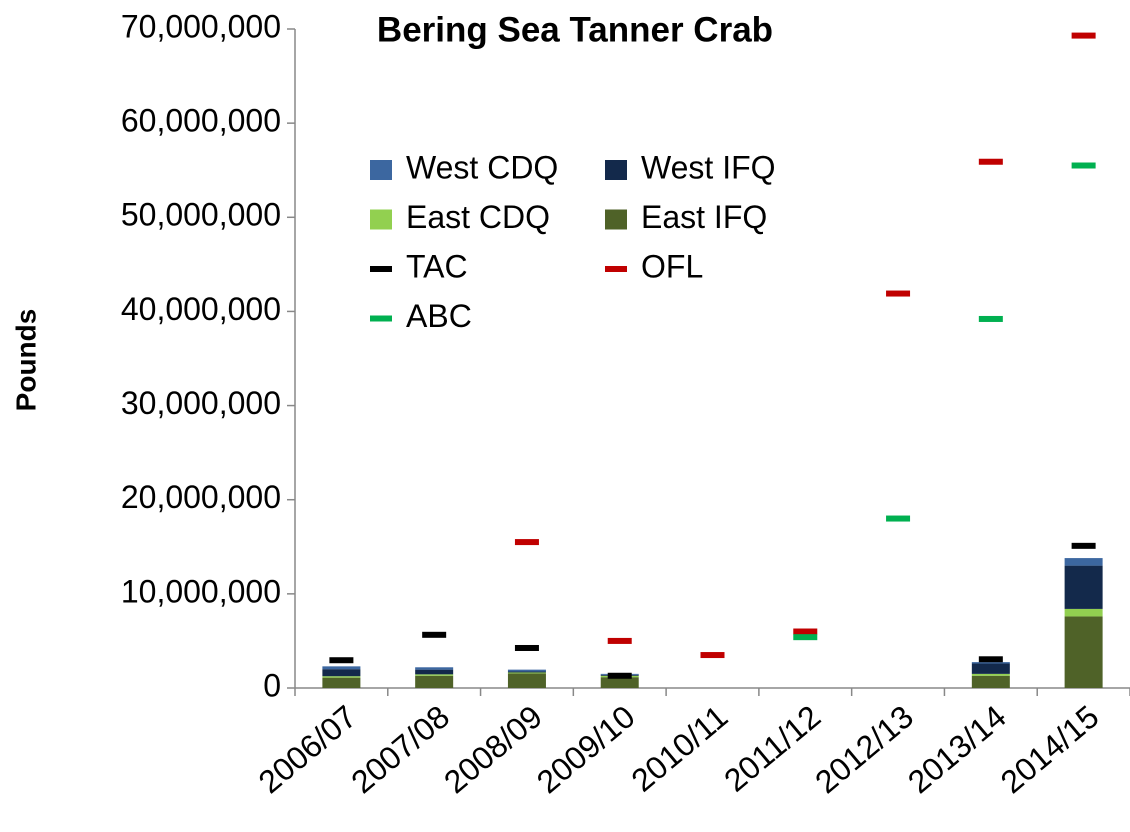 The height and width of the screenshot is (832, 1130). What do you see at coordinates (201, 215) in the screenshot?
I see `y-tick-label: 50,000,000` at bounding box center [201, 215].